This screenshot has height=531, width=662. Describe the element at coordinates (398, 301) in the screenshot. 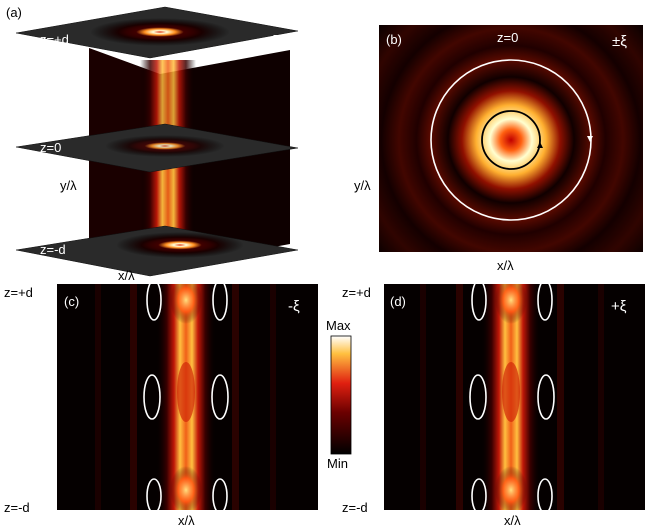

I see `panel-d-tag: (d)` at that location.